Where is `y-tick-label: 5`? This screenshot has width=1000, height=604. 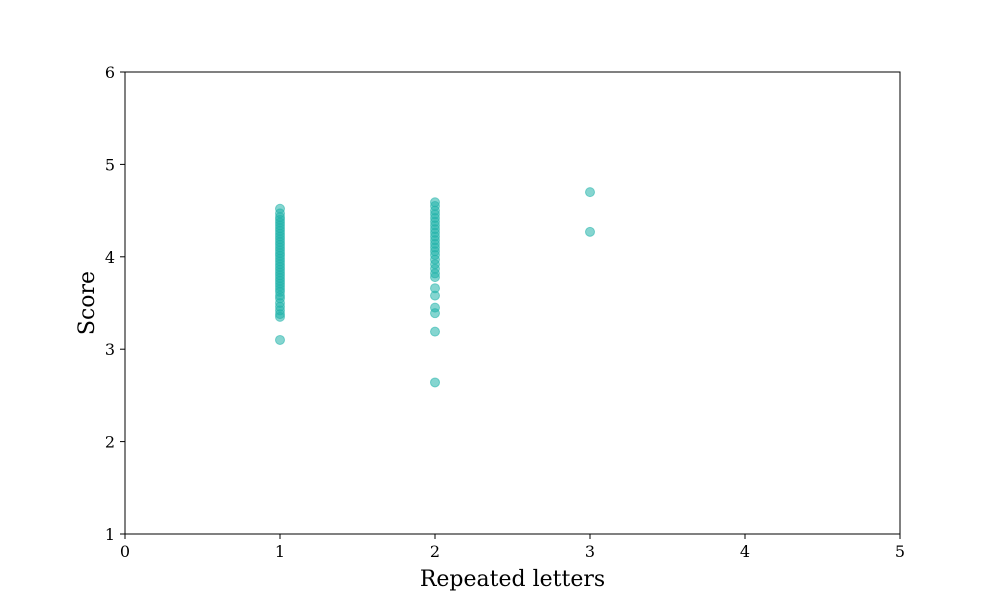 y-tick-label: 5 is located at coordinates (110, 164).